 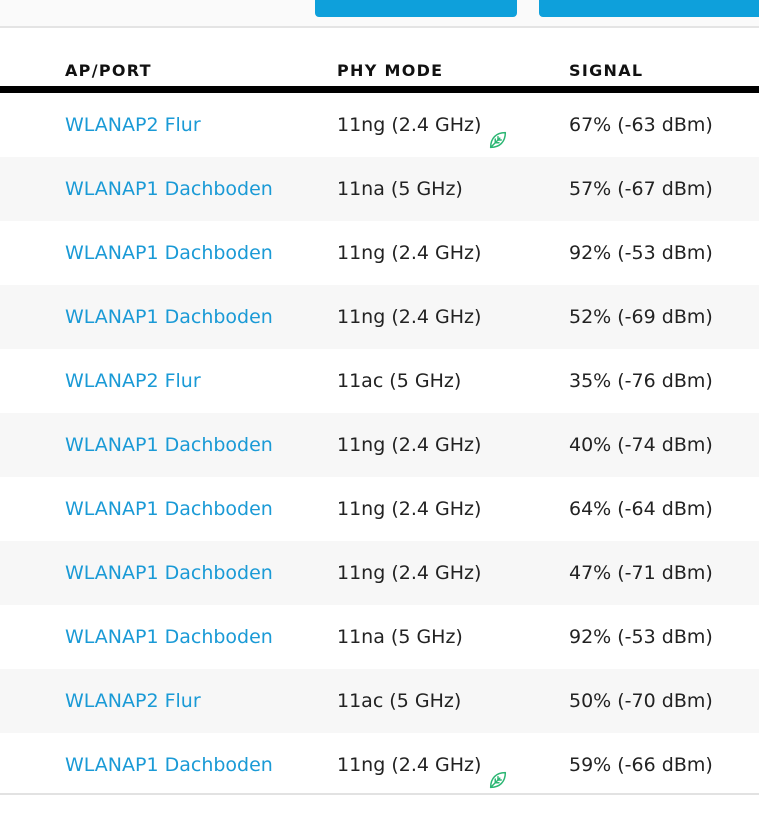 I want to click on toolbar-button-left, so click(x=416, y=8).